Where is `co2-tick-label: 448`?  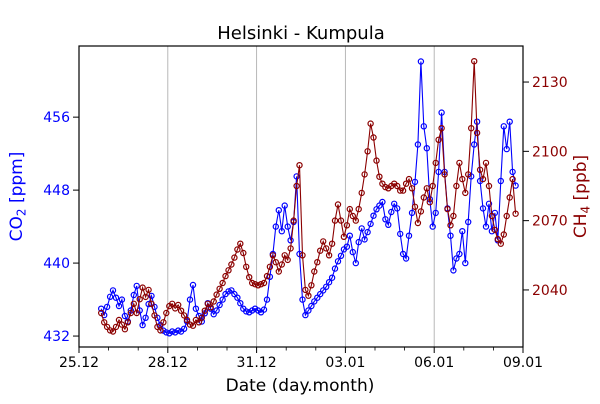
co2-tick-label: 448 is located at coordinates (56, 191).